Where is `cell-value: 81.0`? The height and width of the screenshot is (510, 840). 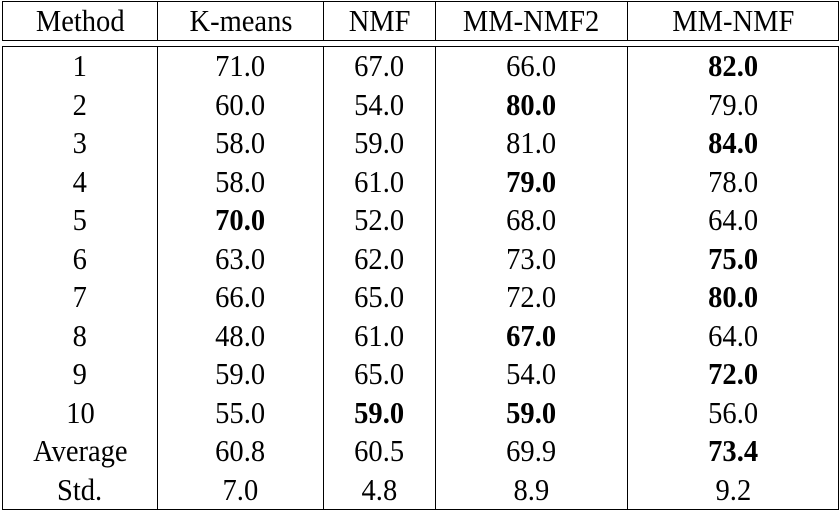 cell-value: 81.0 is located at coordinates (531, 142).